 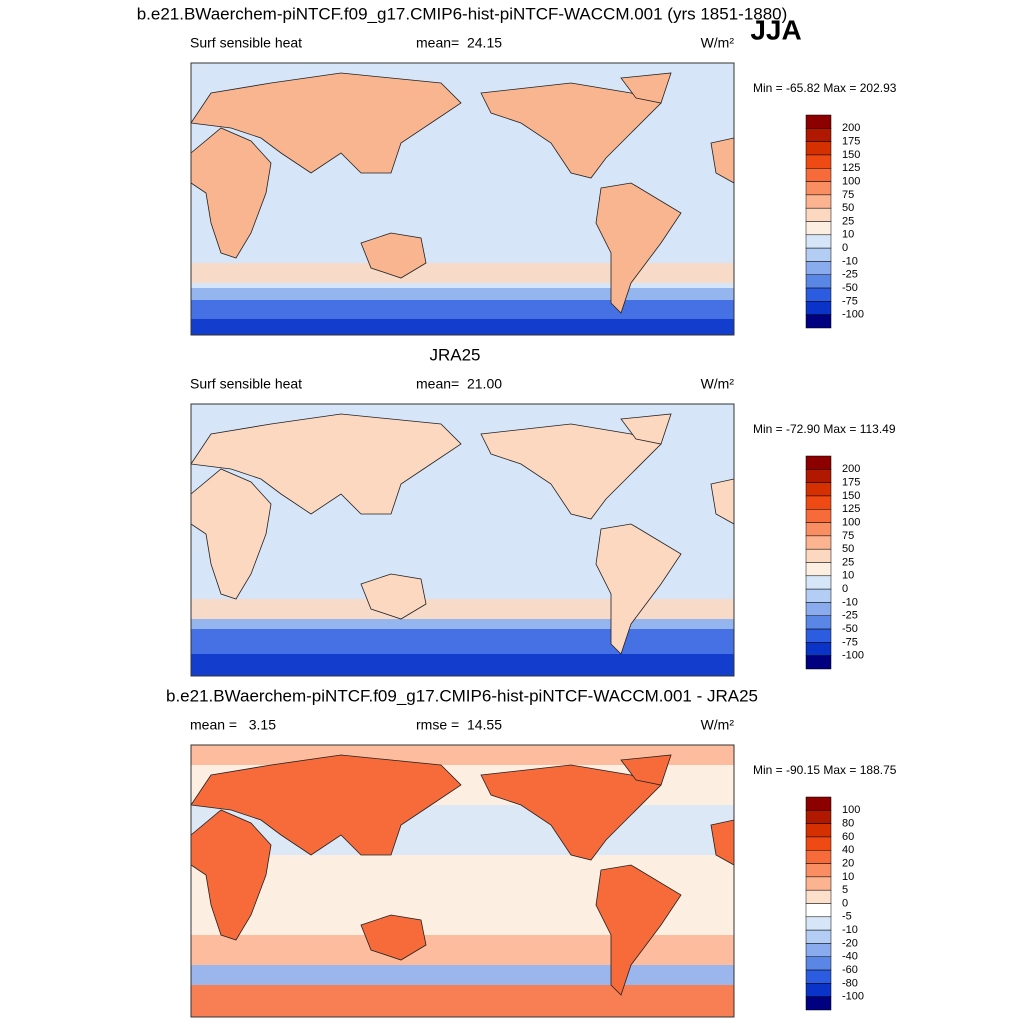 I want to click on min-max: Min = -72.90 Max = 113.49, so click(x=824, y=429).